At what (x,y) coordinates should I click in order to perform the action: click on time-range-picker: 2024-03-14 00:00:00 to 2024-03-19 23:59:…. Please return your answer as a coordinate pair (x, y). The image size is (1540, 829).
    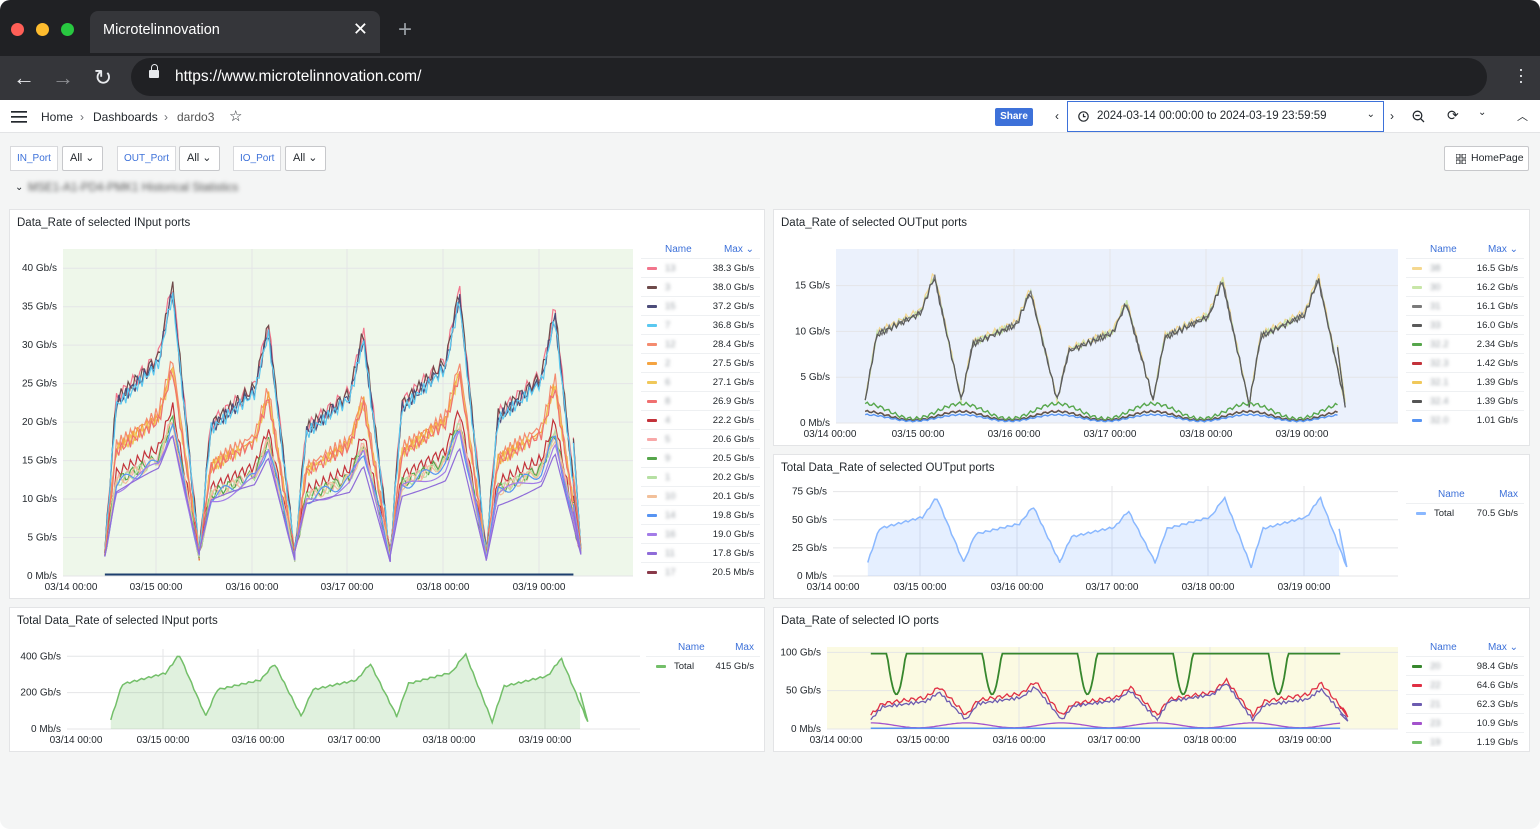
    Looking at the image, I should click on (1225, 116).